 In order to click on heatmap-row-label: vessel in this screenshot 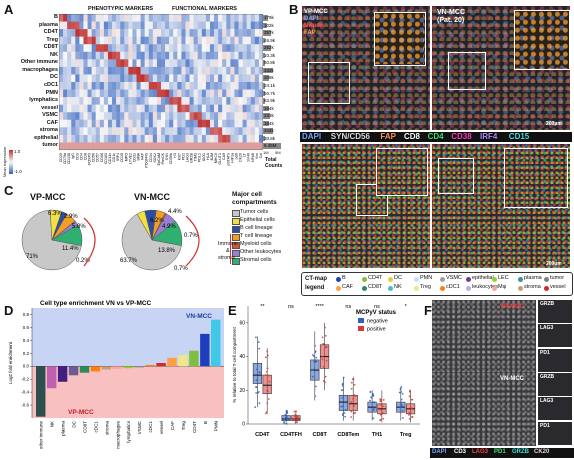, I will do `click(49, 107)`.